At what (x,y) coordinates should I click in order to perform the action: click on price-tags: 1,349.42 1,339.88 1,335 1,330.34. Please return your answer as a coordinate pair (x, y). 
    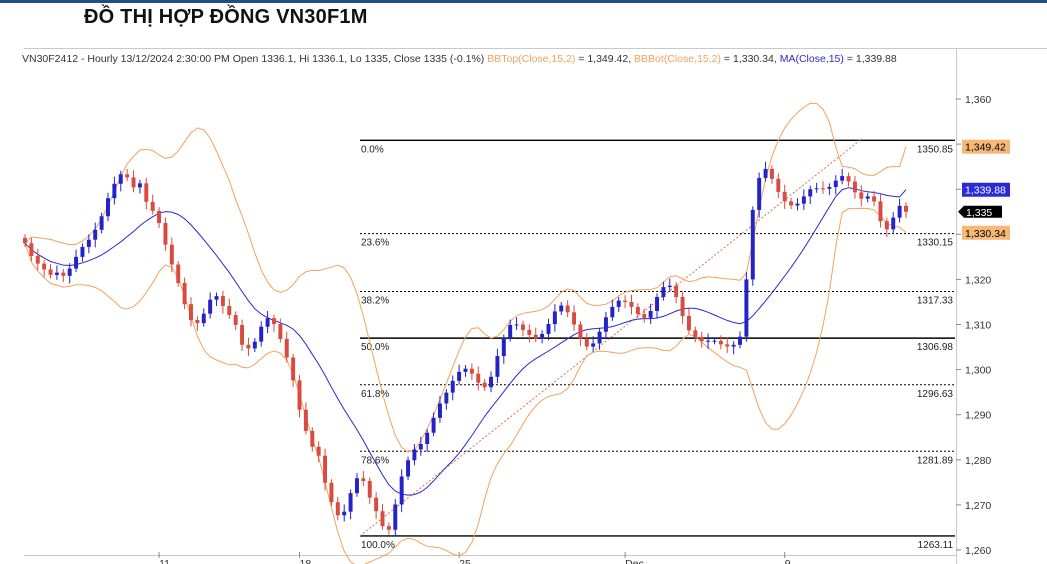
    Looking at the image, I should click on (984, 189).